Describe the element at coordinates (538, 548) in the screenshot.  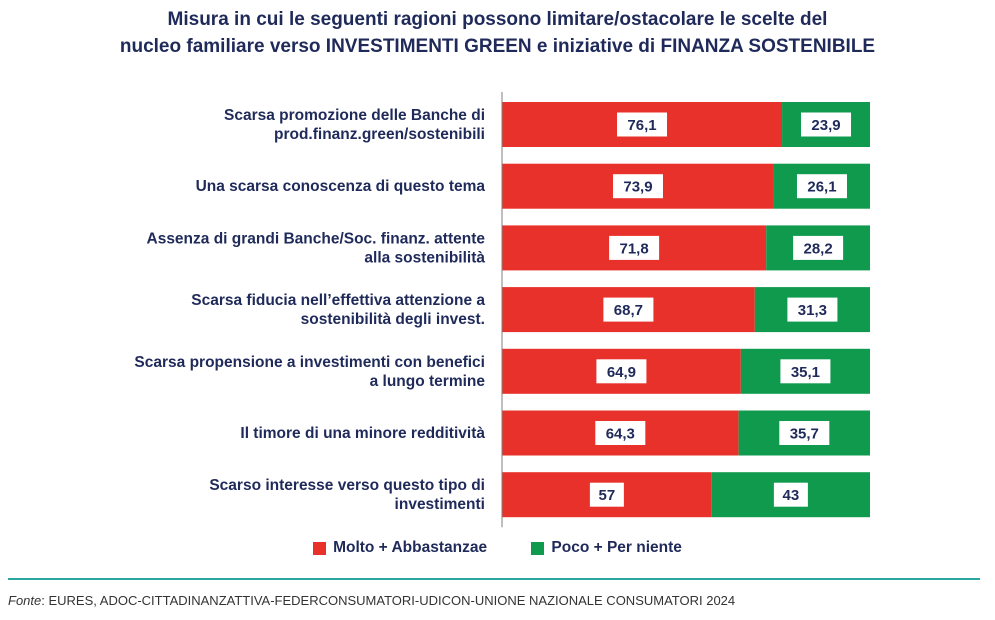
I see `legend-swatch-green` at that location.